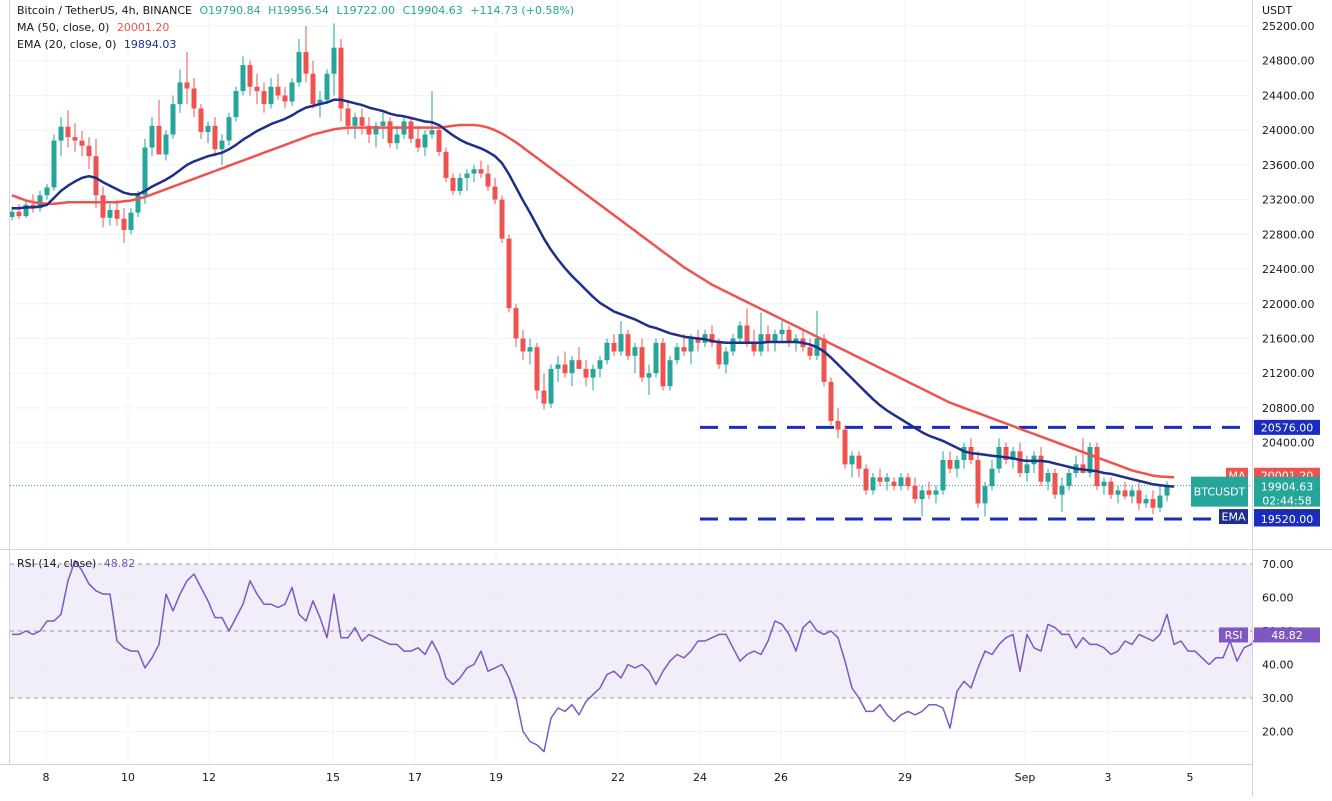 The width and height of the screenshot is (1332, 801). What do you see at coordinates (1288, 165) in the screenshot?
I see `price-tick-label: 23600.00` at bounding box center [1288, 165].